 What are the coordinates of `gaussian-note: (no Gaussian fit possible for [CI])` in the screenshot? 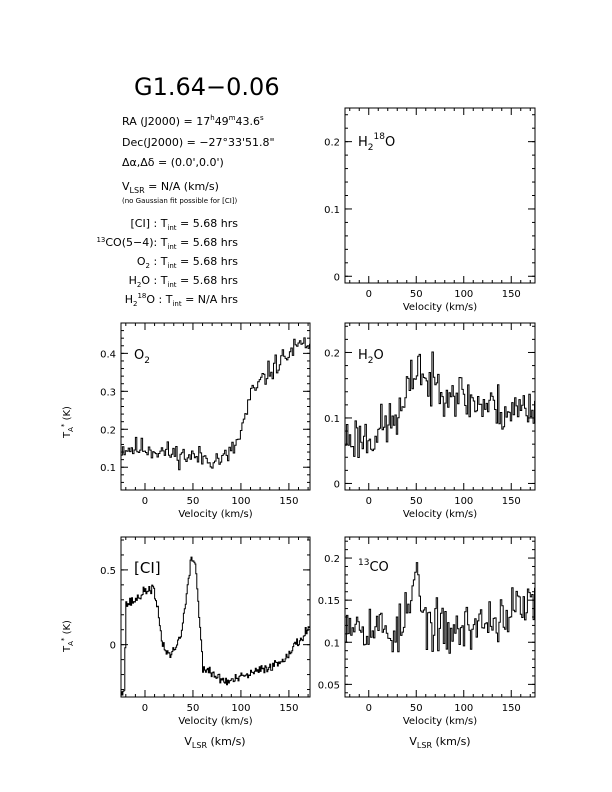 It's located at (180, 201).